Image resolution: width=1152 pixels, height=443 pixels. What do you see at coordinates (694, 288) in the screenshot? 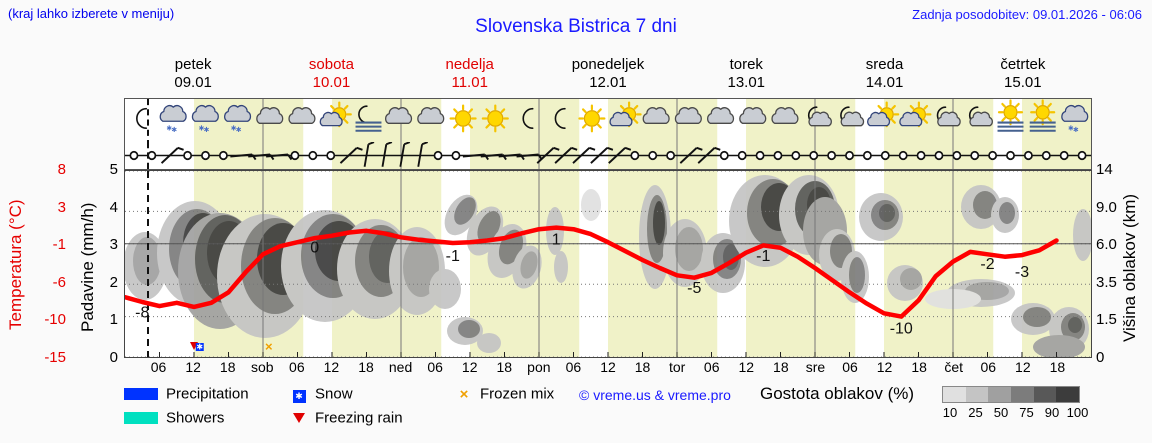
I see `temperature-point-label: -5` at bounding box center [694, 288].